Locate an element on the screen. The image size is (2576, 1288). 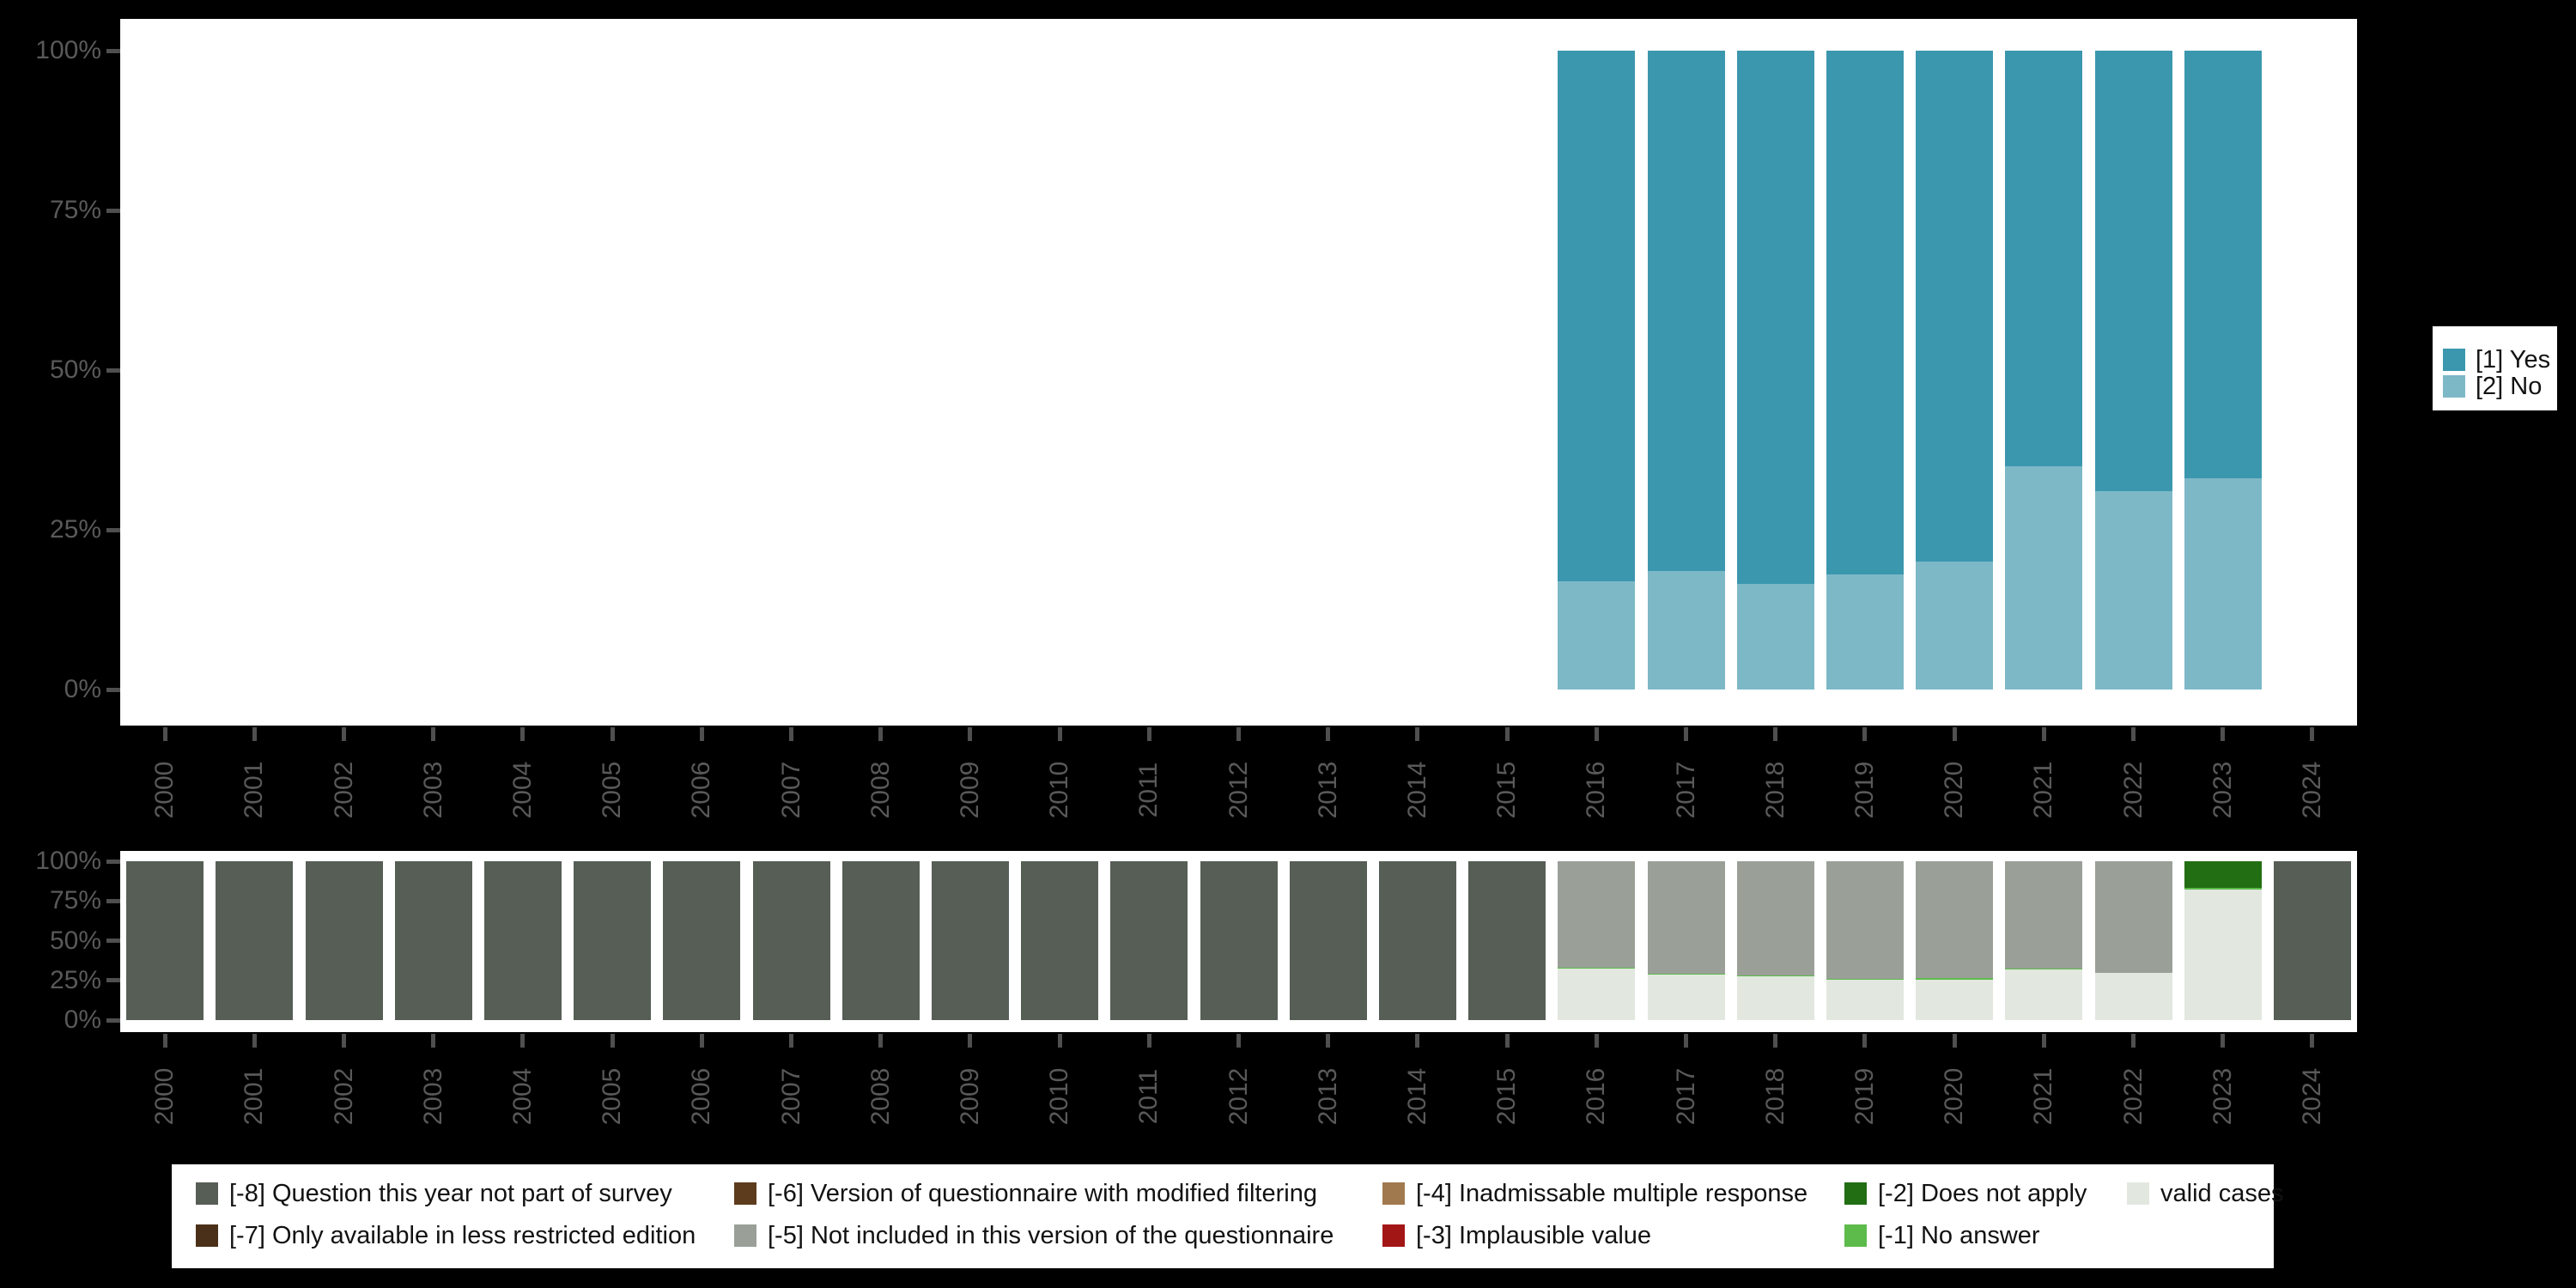
legend-item-yes: [1] Yes is located at coordinates (2496, 360).